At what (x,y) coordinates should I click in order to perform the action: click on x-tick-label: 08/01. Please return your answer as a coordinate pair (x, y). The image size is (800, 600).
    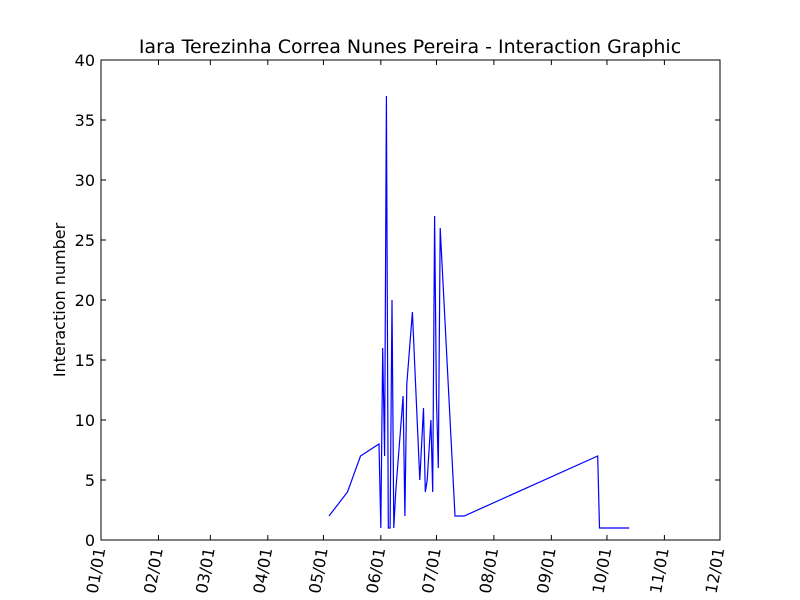
    Looking at the image, I should click on (489, 570).